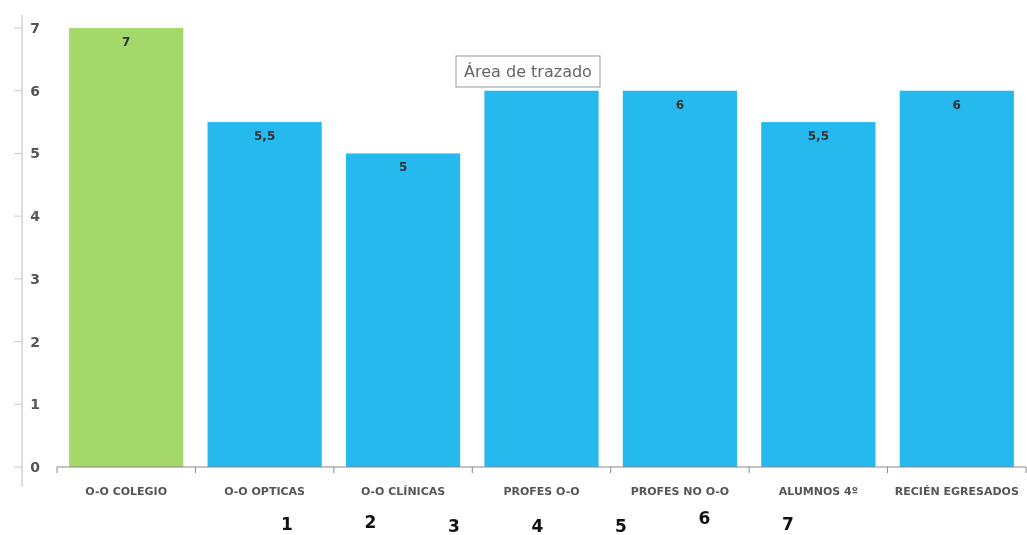 The width and height of the screenshot is (1027, 535). What do you see at coordinates (528, 71) in the screenshot?
I see `annotation: Área de trazado` at bounding box center [528, 71].